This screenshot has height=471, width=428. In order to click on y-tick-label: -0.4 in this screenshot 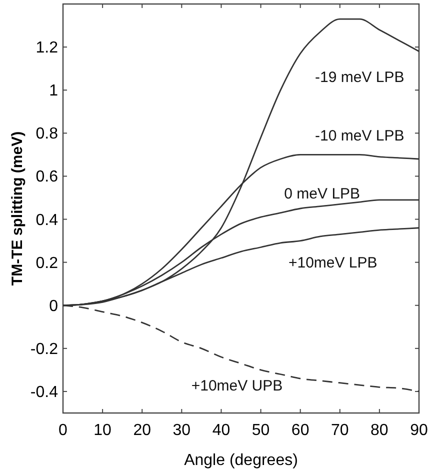, I will do `click(44, 392)`.